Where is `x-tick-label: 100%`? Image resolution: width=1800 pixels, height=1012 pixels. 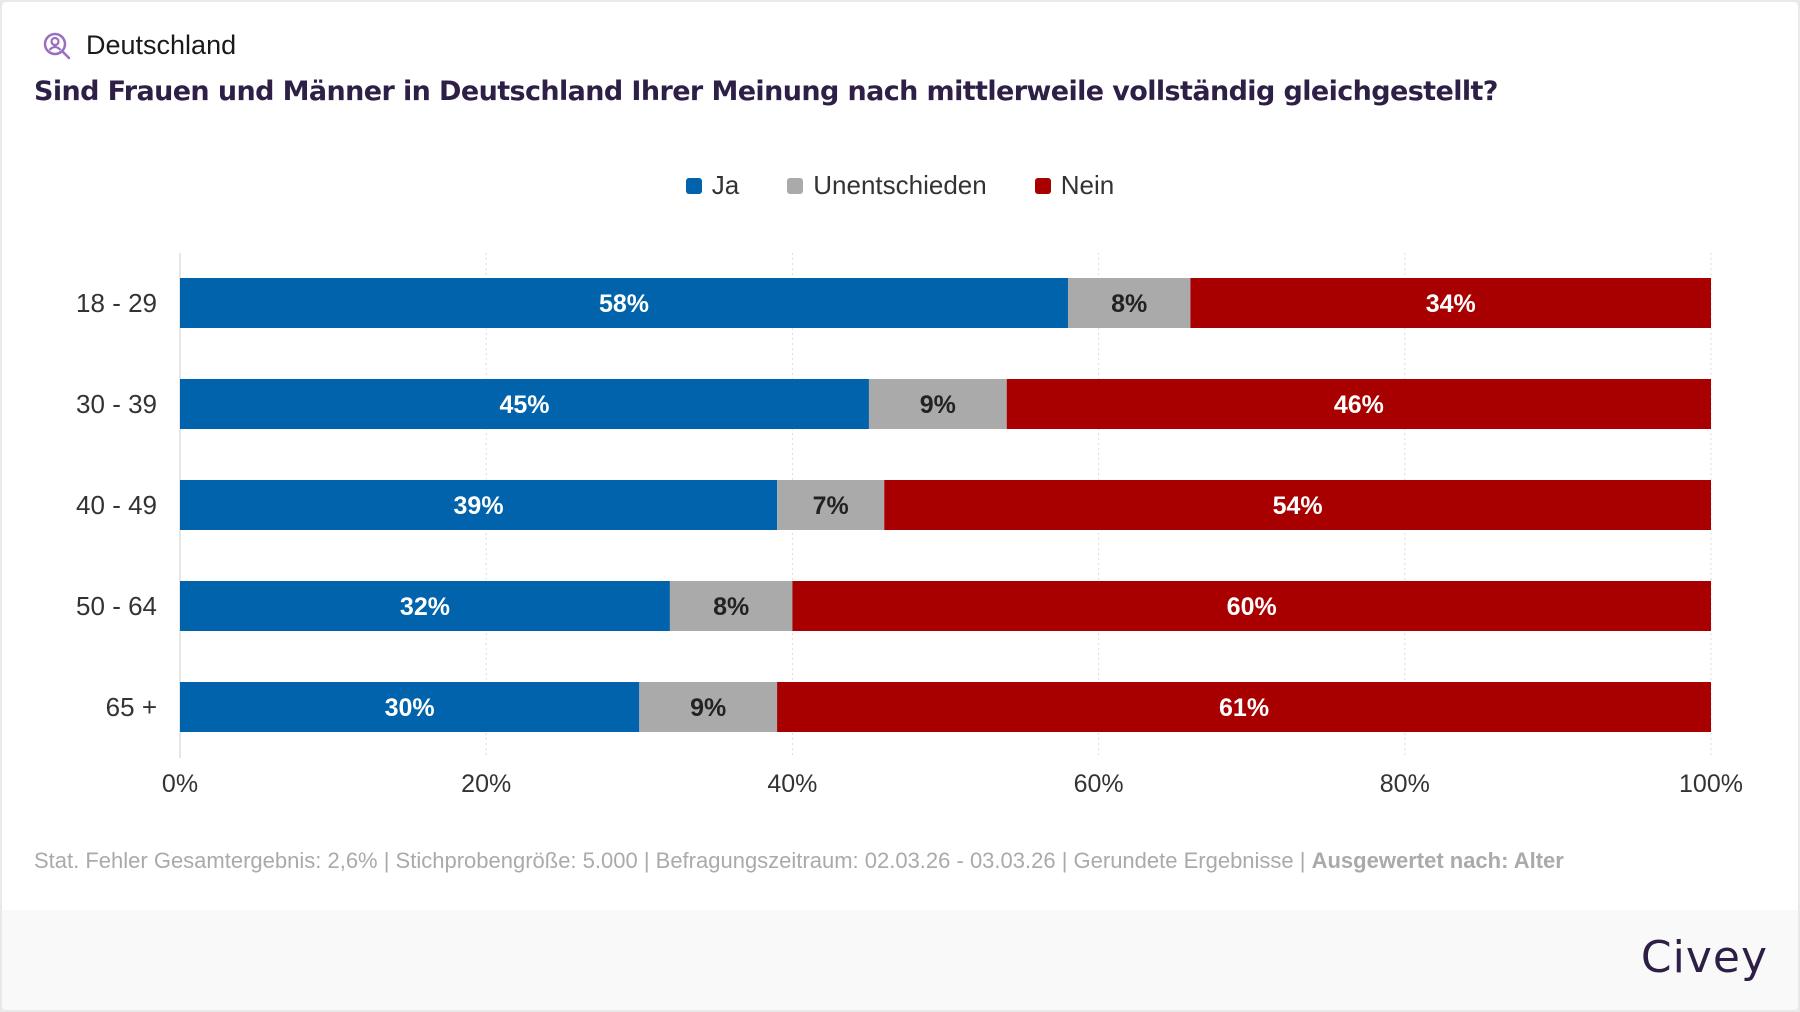
x-tick-label: 100% is located at coordinates (1711, 784).